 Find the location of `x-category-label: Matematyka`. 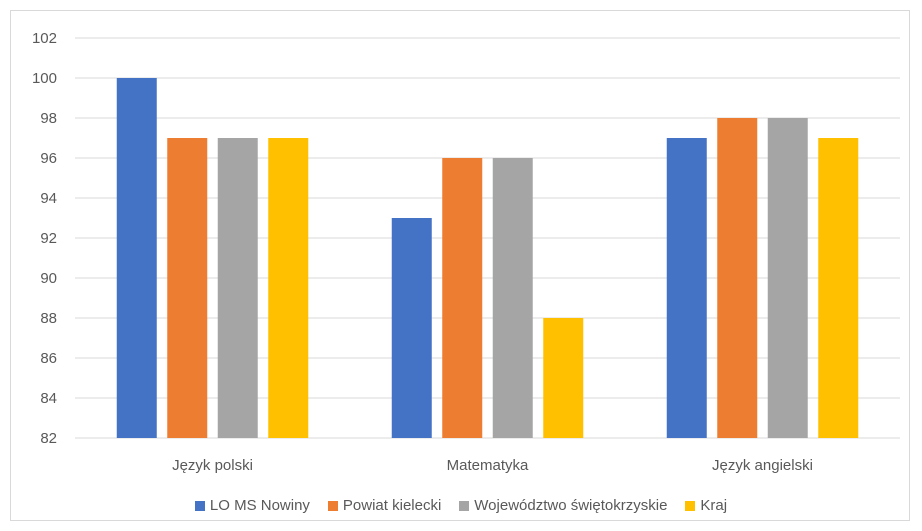

x-category-label: Matematyka is located at coordinates (488, 465).